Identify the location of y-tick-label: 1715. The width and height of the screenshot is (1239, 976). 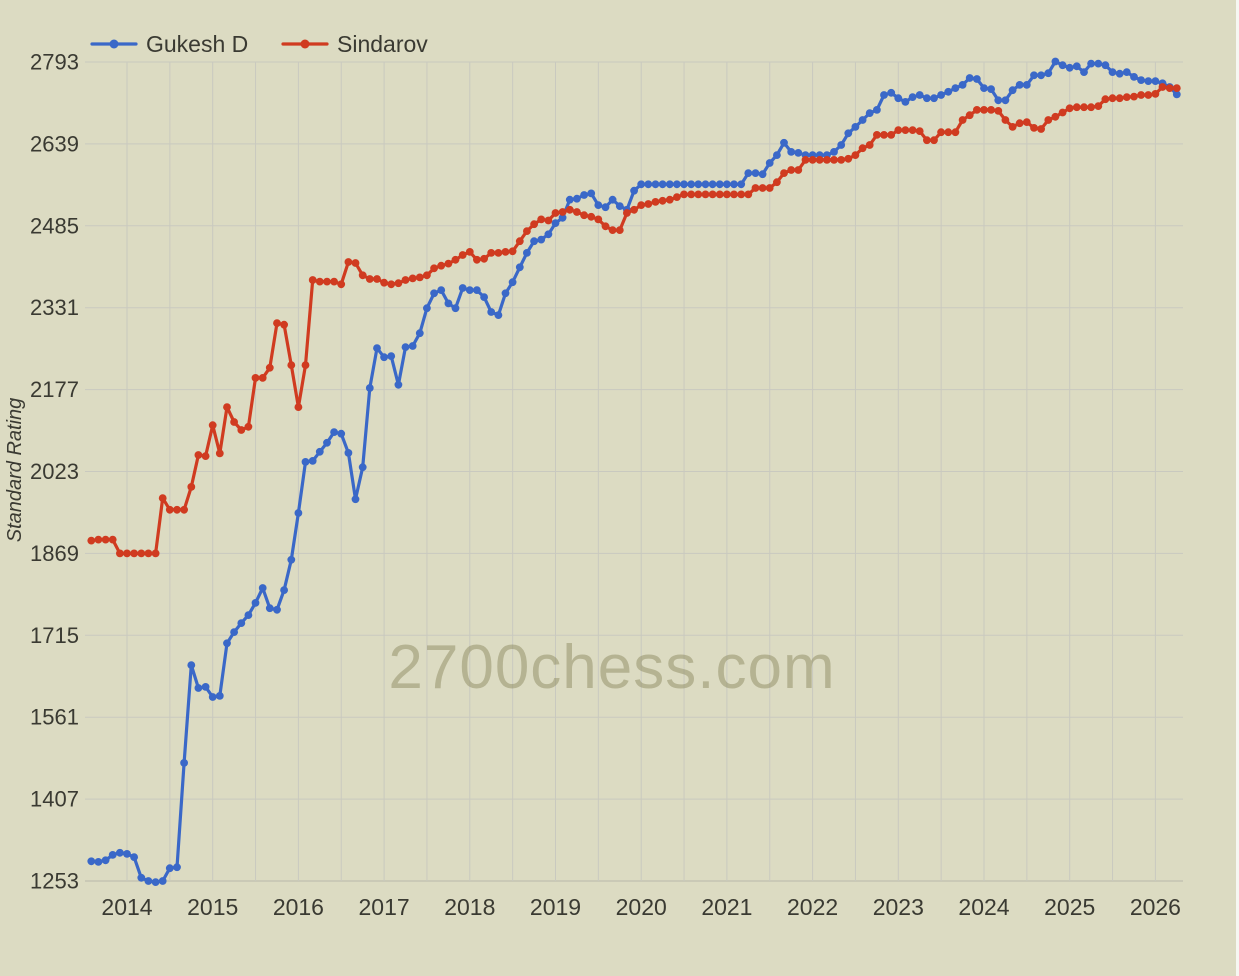
(54, 635).